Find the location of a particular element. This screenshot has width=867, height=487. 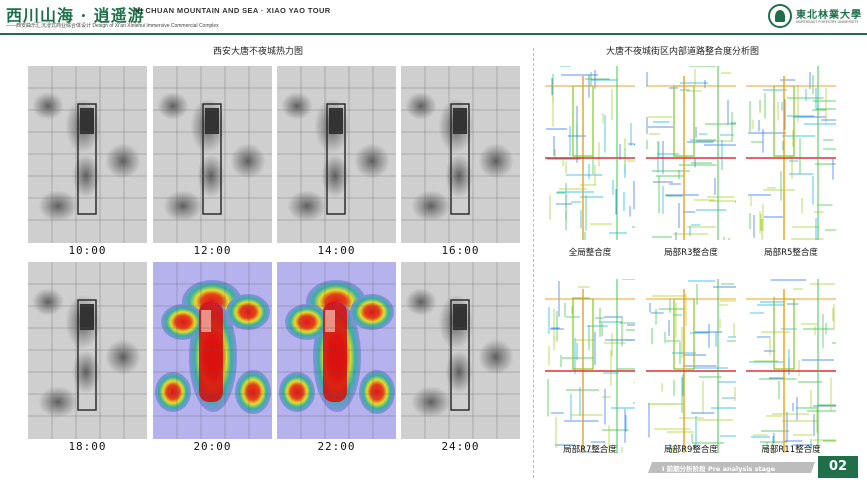

heatmap-time-label: 14:00 is located at coordinates (336, 250).